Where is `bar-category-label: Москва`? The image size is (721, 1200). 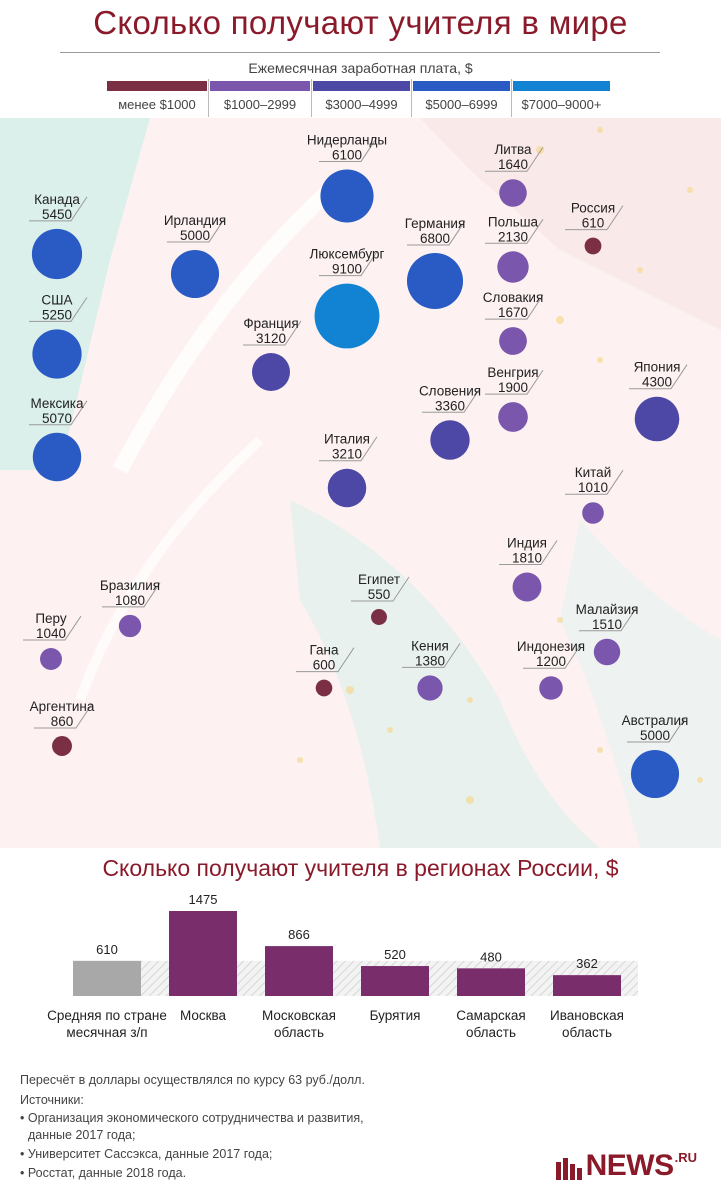
bar-category-label: Москва is located at coordinates (203, 1015).